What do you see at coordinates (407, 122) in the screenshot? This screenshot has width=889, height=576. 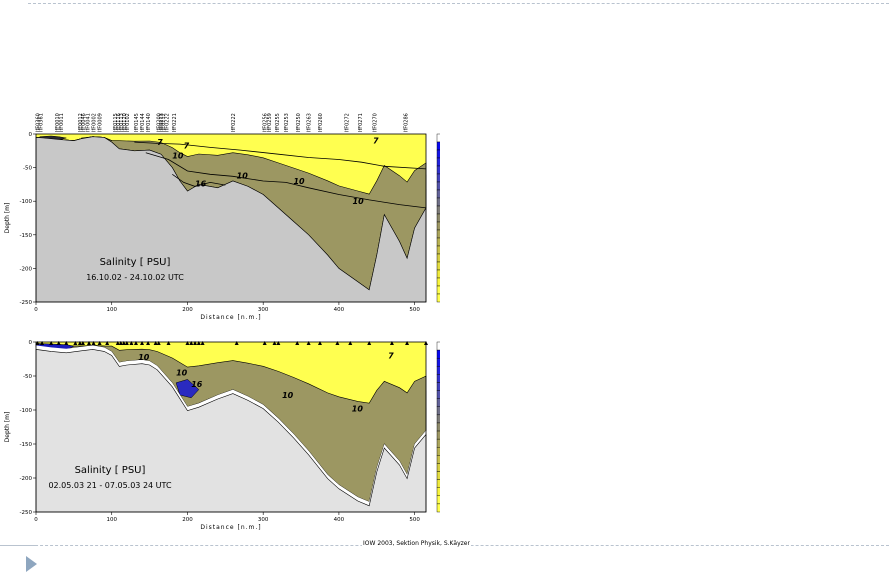 I see `station-label: IfF0286` at bounding box center [407, 122].